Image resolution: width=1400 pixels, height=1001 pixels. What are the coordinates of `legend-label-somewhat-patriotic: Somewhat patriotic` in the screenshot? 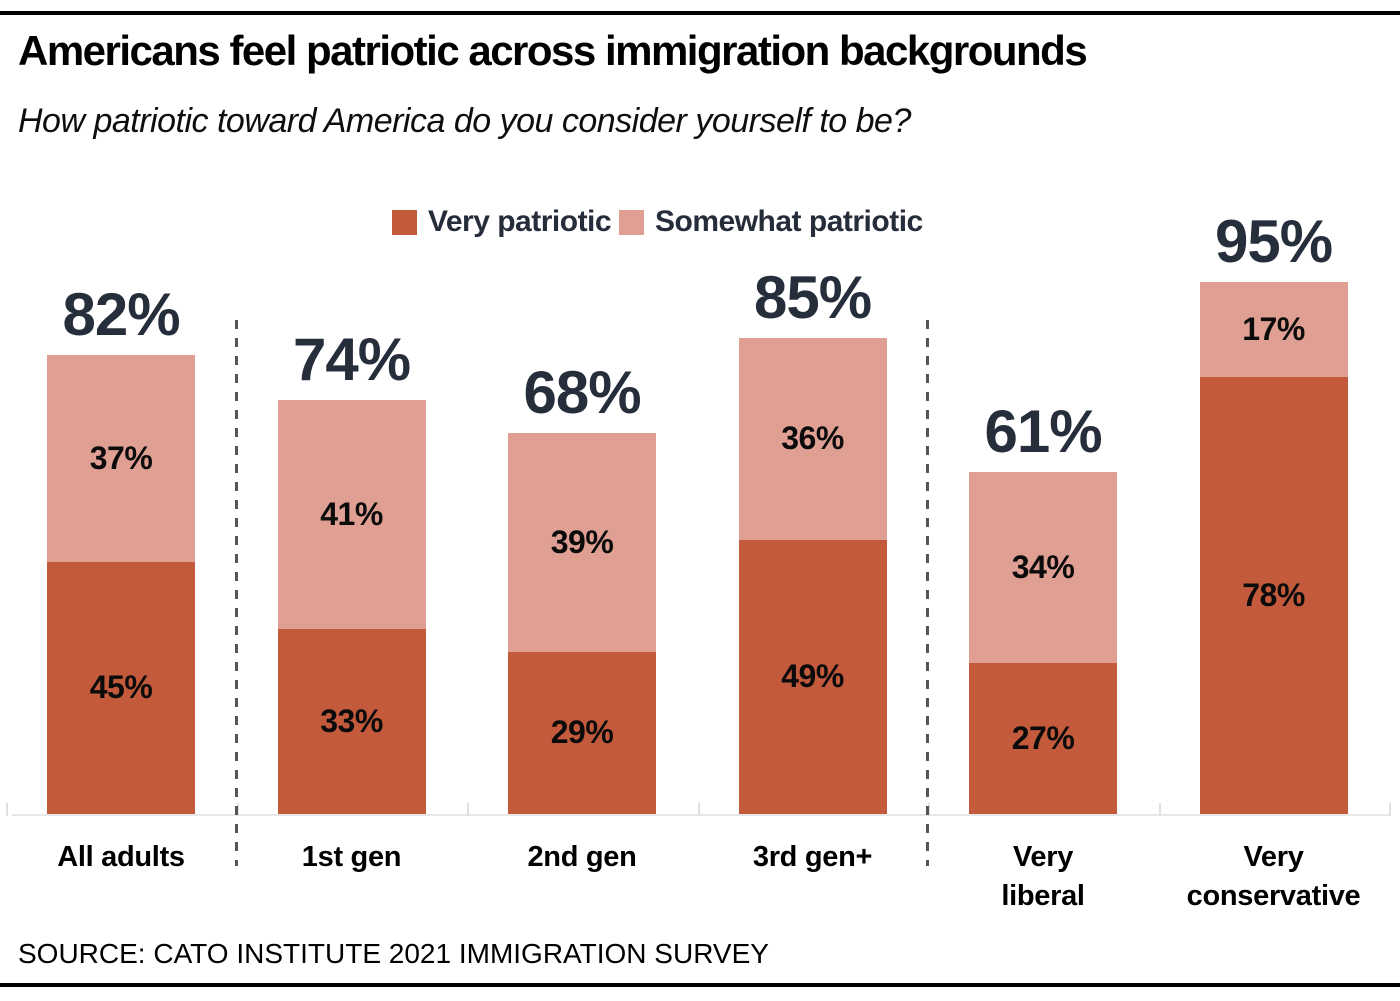 It's located at (789, 221).